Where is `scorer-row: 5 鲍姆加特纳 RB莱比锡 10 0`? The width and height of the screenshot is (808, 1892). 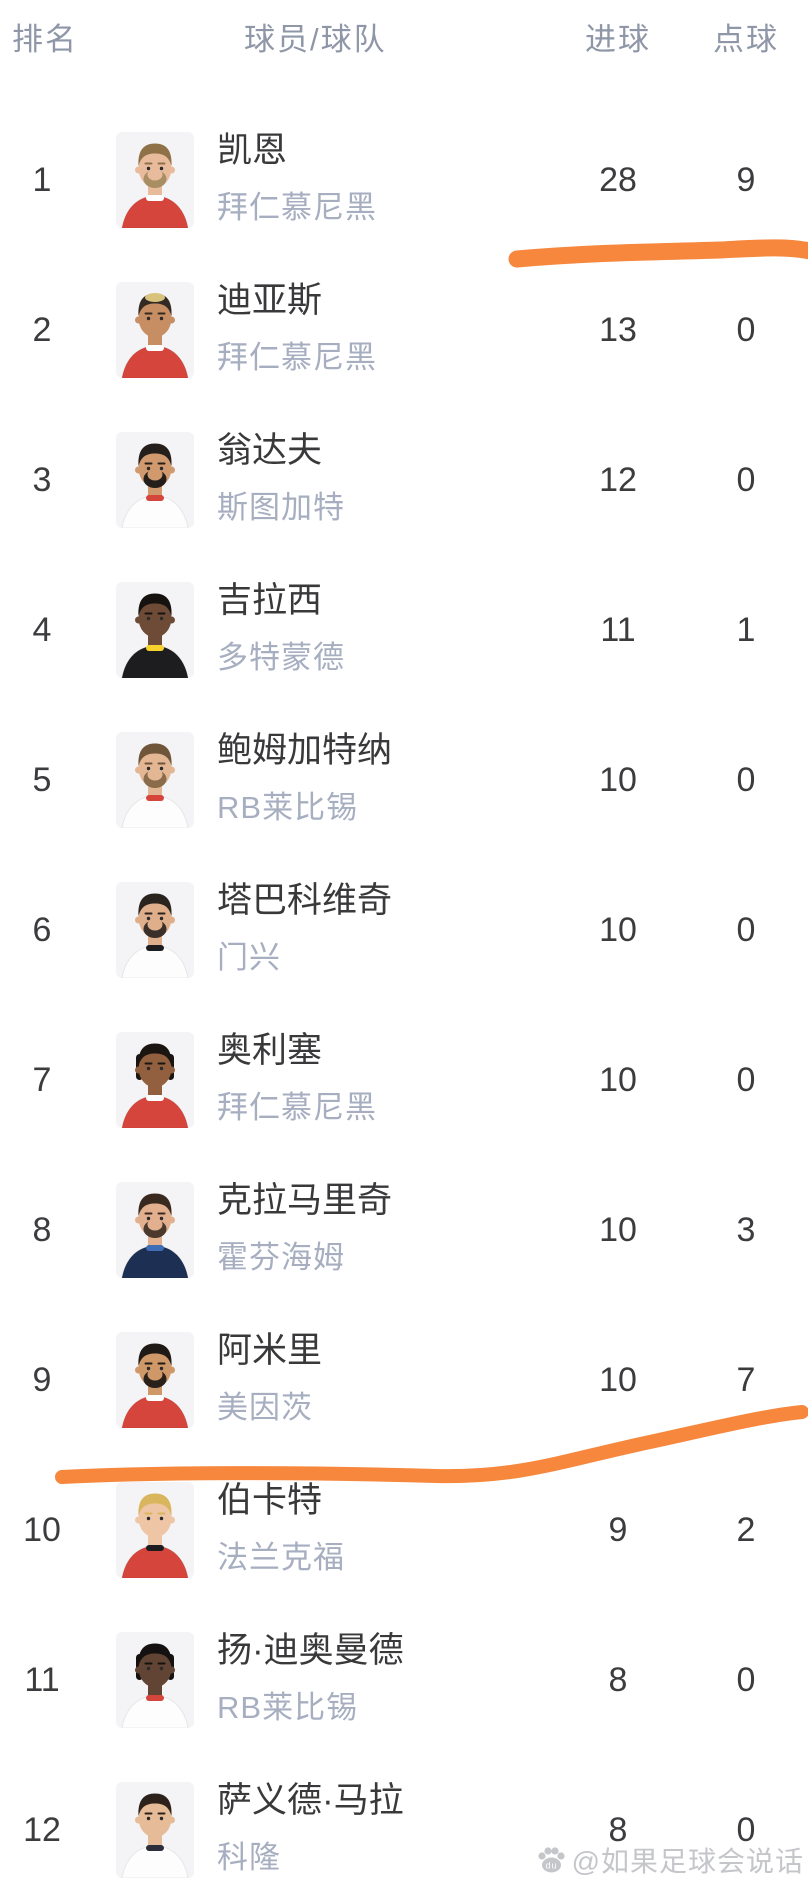 scorer-row: 5 鲍姆加特纳 RB莱比锡 10 0 is located at coordinates (404, 780).